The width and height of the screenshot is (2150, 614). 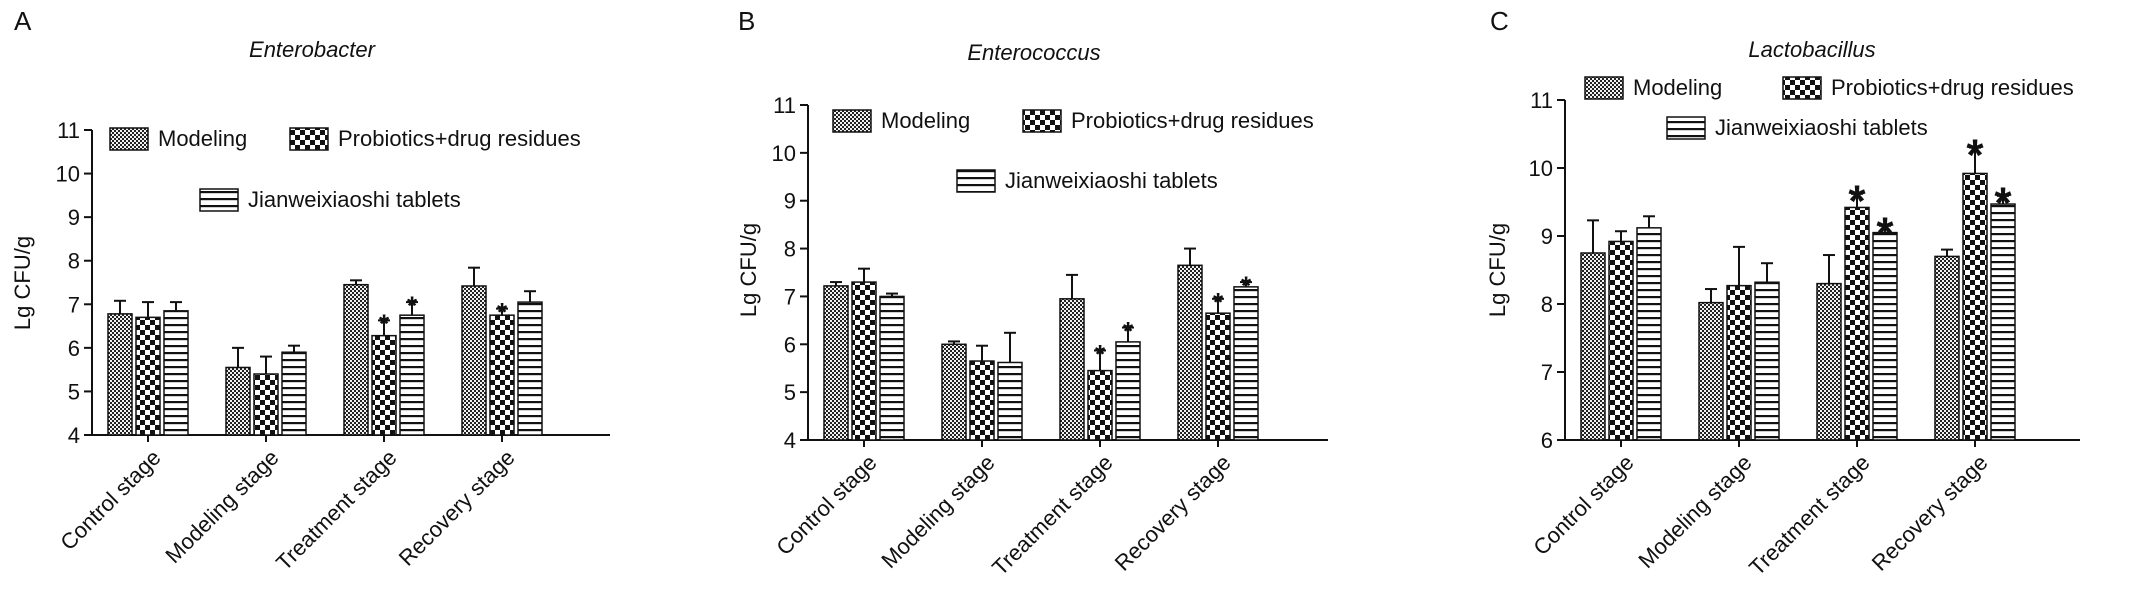 I want to click on panel-label: A, so click(x=23, y=21).